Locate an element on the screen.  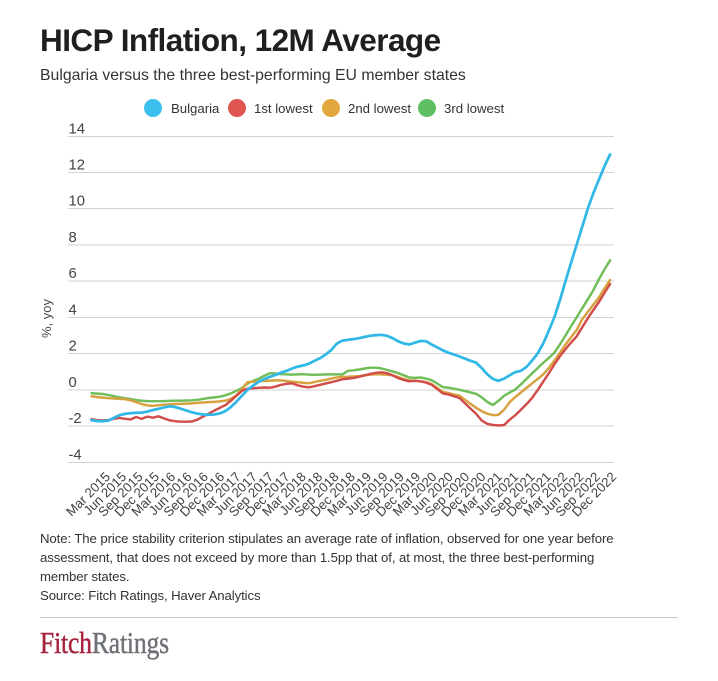
svg-text: 4 is located at coordinates (73, 310).